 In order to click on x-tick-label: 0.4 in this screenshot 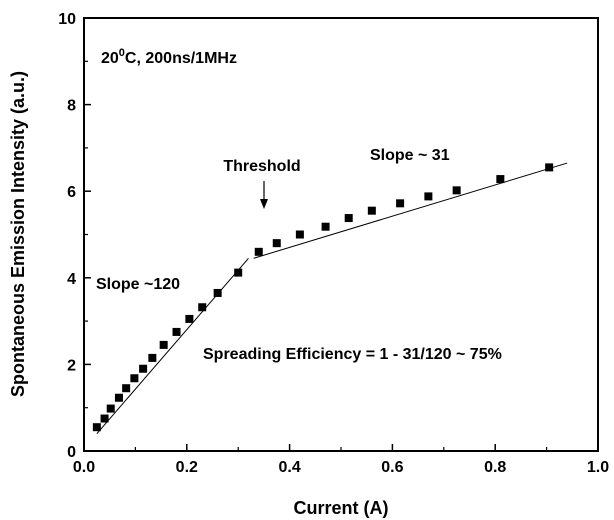, I will do `click(289, 467)`.